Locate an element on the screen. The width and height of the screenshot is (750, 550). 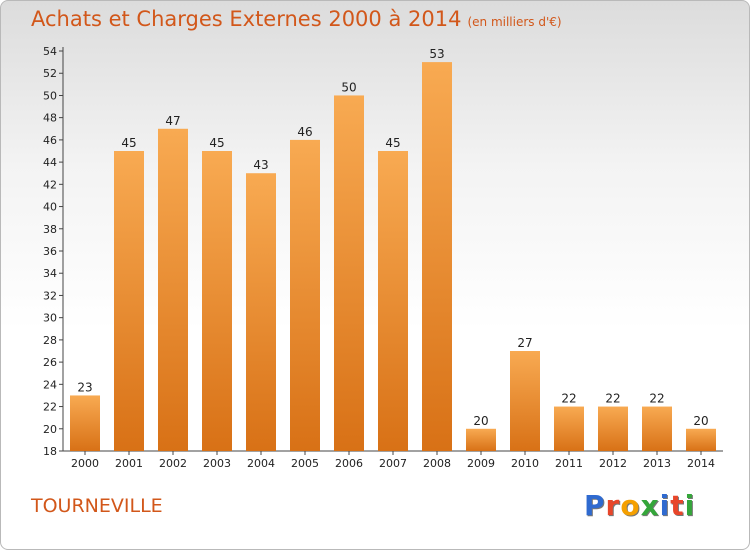
y-tick-label: 26 is located at coordinates (50, 362).